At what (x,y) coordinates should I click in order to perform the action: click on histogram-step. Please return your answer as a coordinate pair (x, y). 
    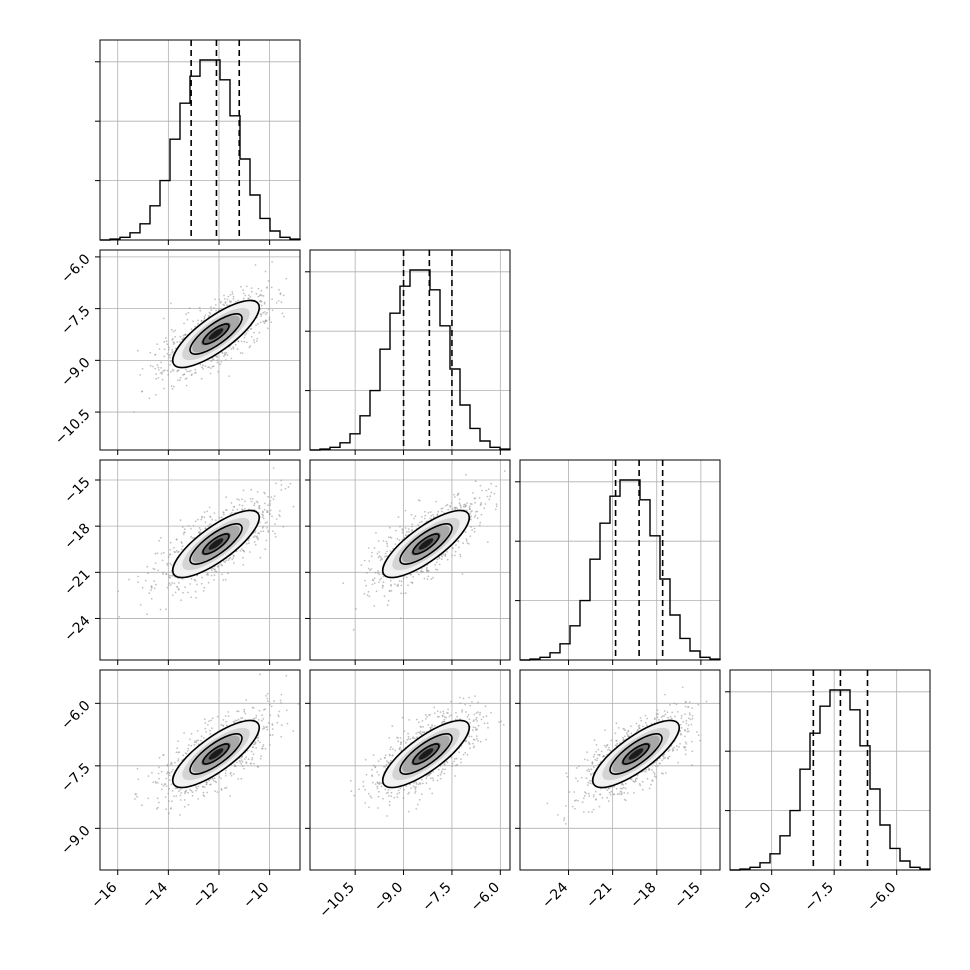
    Looking at the image, I should click on (410, 360).